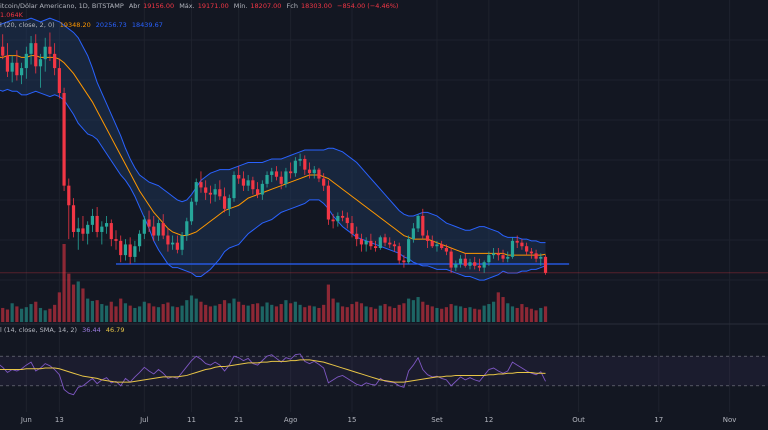 This screenshot has height=430, width=768. Describe the element at coordinates (729, 420) in the screenshot. I see `time-axis-label: Nov` at that location.